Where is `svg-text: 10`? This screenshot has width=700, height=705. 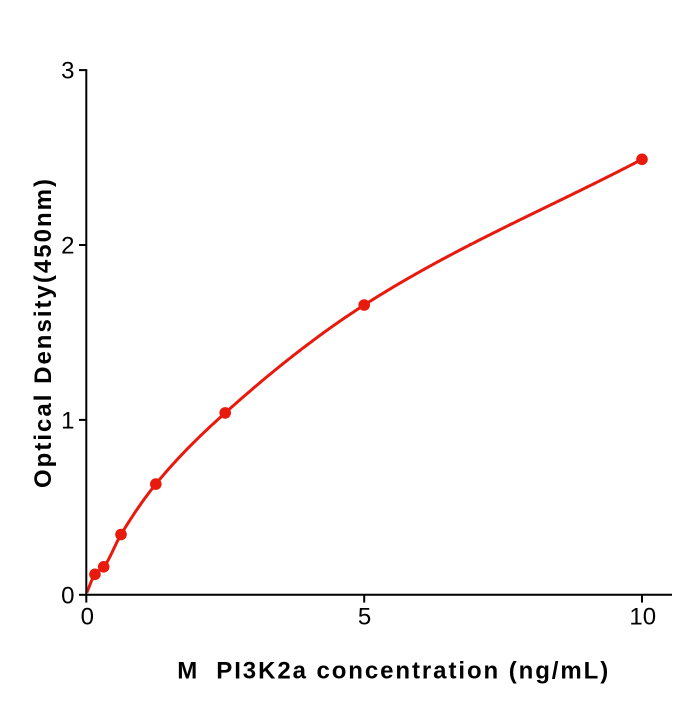
svg-text: 10 is located at coordinates (642, 617).